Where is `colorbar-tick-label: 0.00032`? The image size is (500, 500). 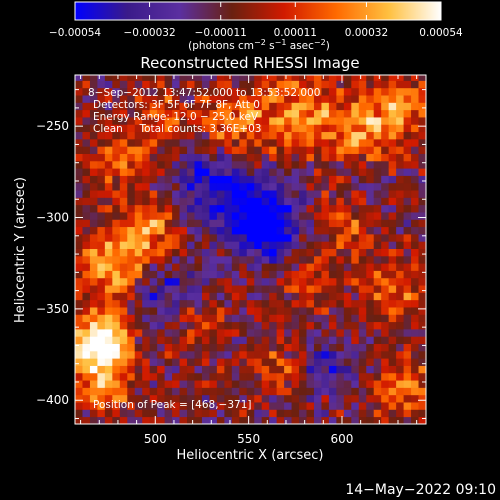 colorbar-tick-label: 0.00032 is located at coordinates (366, 33).